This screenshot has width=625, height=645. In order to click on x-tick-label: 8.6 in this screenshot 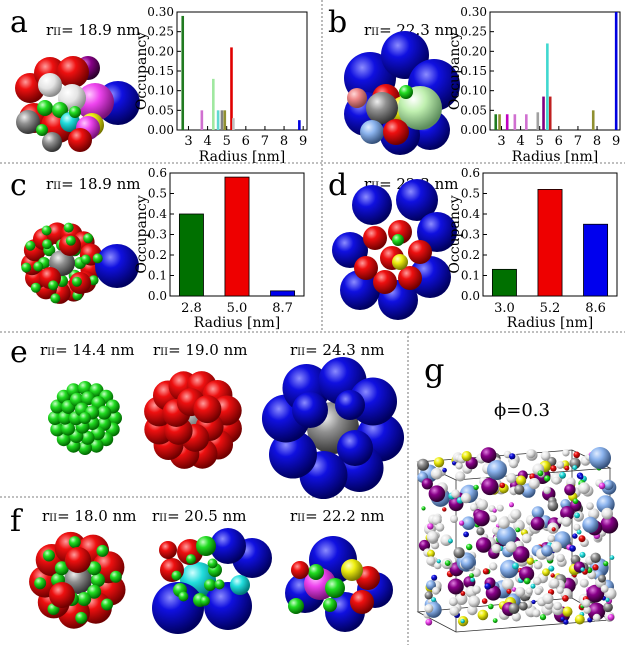, I will do `click(595, 308)`.